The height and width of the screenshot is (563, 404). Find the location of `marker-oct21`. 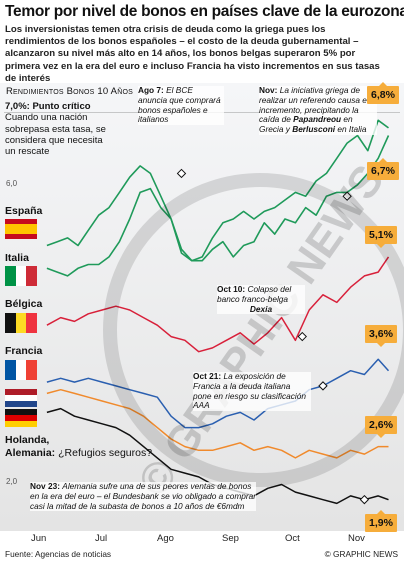

marker-oct21 is located at coordinates (323, 386).